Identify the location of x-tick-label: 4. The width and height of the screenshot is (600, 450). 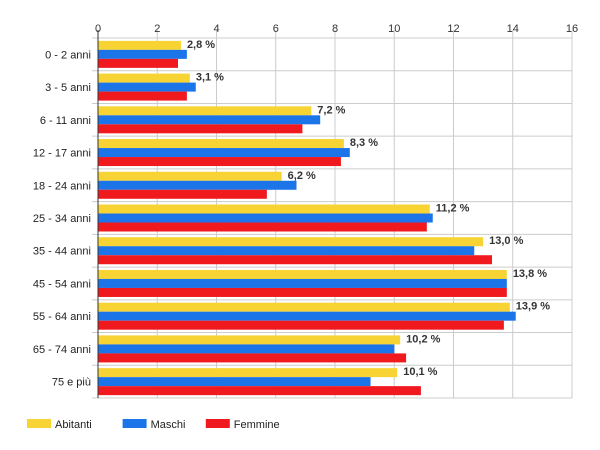
(216, 29).